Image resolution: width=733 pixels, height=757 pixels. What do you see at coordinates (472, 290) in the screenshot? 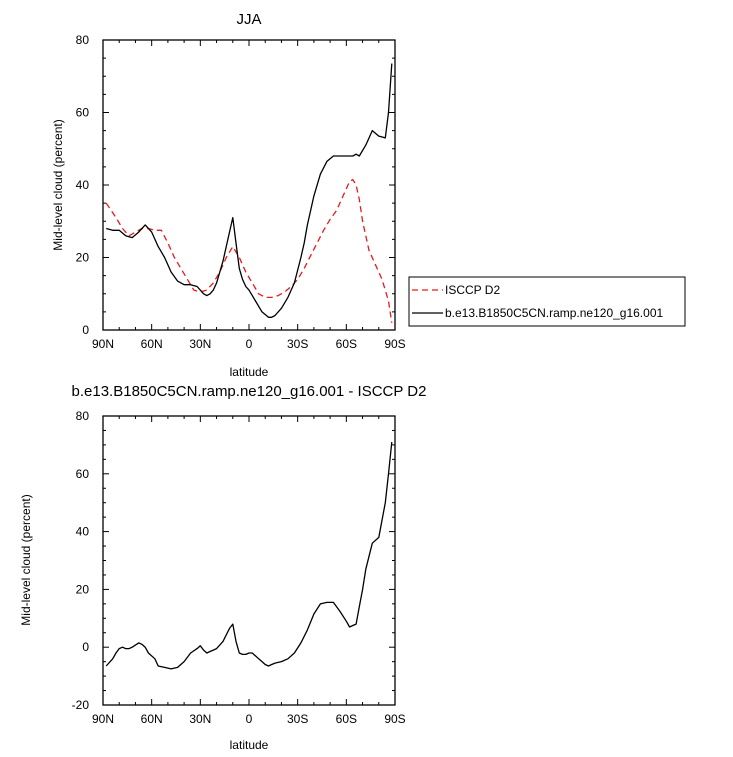
I see `legend-label-isccp: ISCCP D2` at bounding box center [472, 290].